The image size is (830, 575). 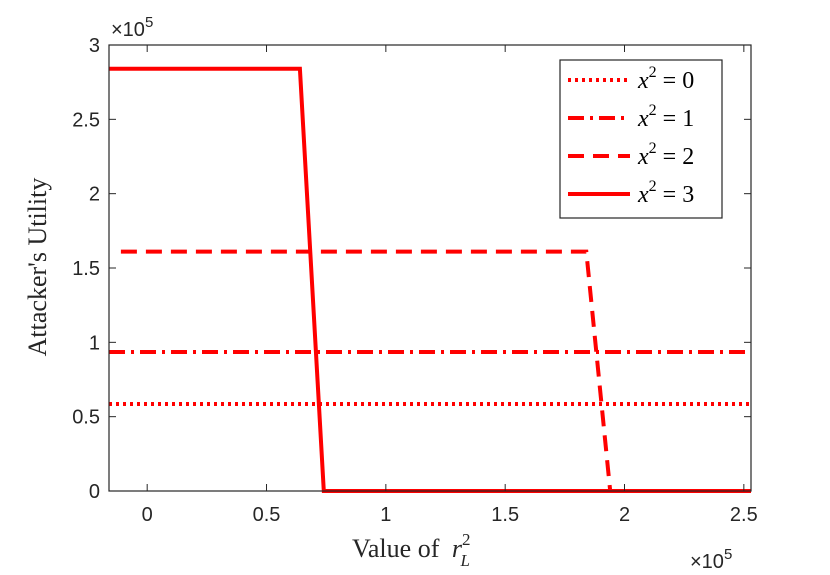 I want to click on x-tick-label: 0, so click(x=147, y=515).